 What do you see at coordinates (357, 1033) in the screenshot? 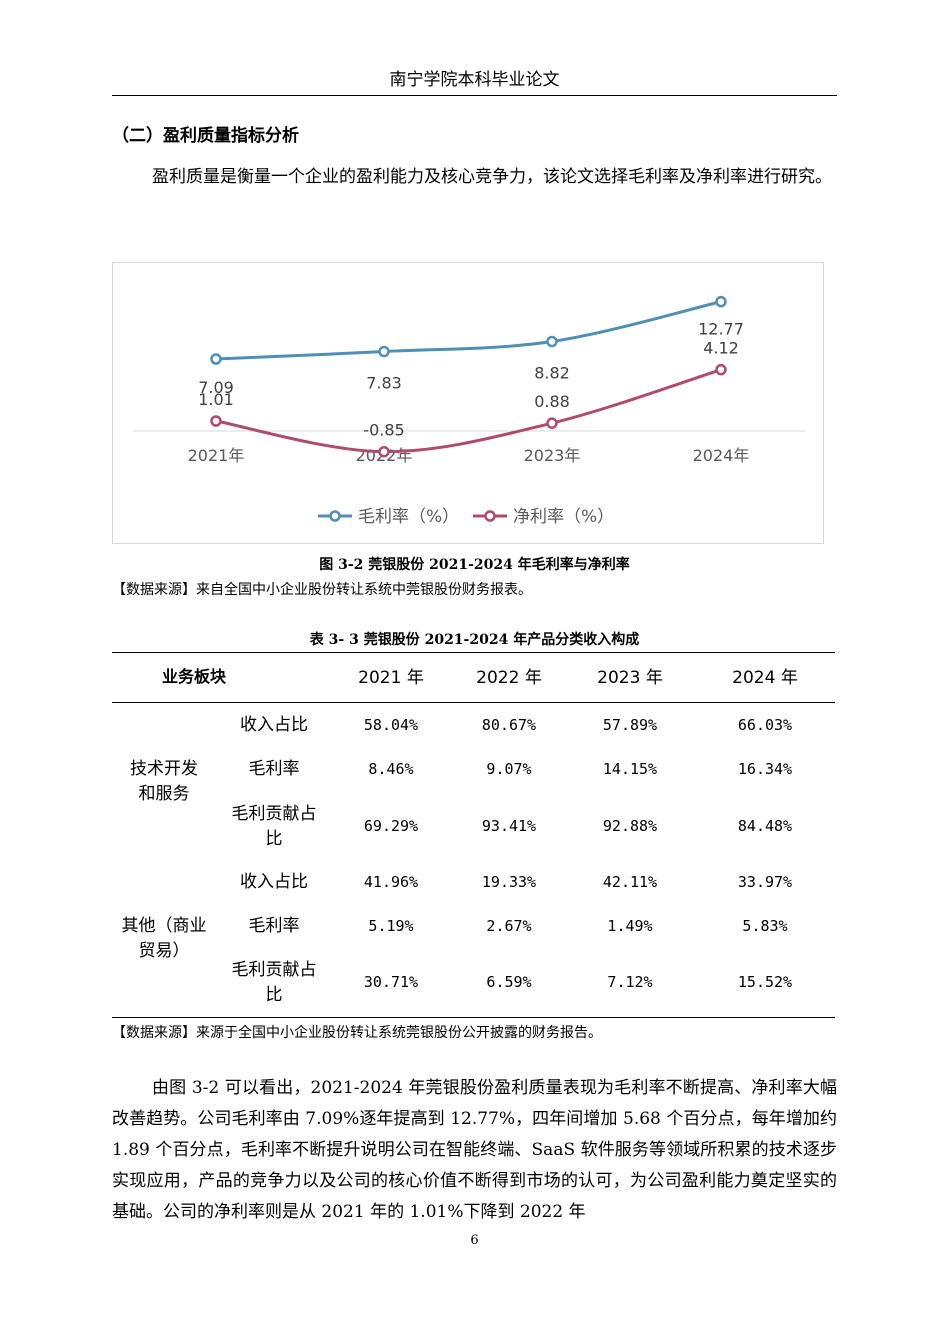
I see `table-source: 【数据来源】来源于全国中小企业股份转让系统莞银股份公开披露的财务报告。` at bounding box center [357, 1033].